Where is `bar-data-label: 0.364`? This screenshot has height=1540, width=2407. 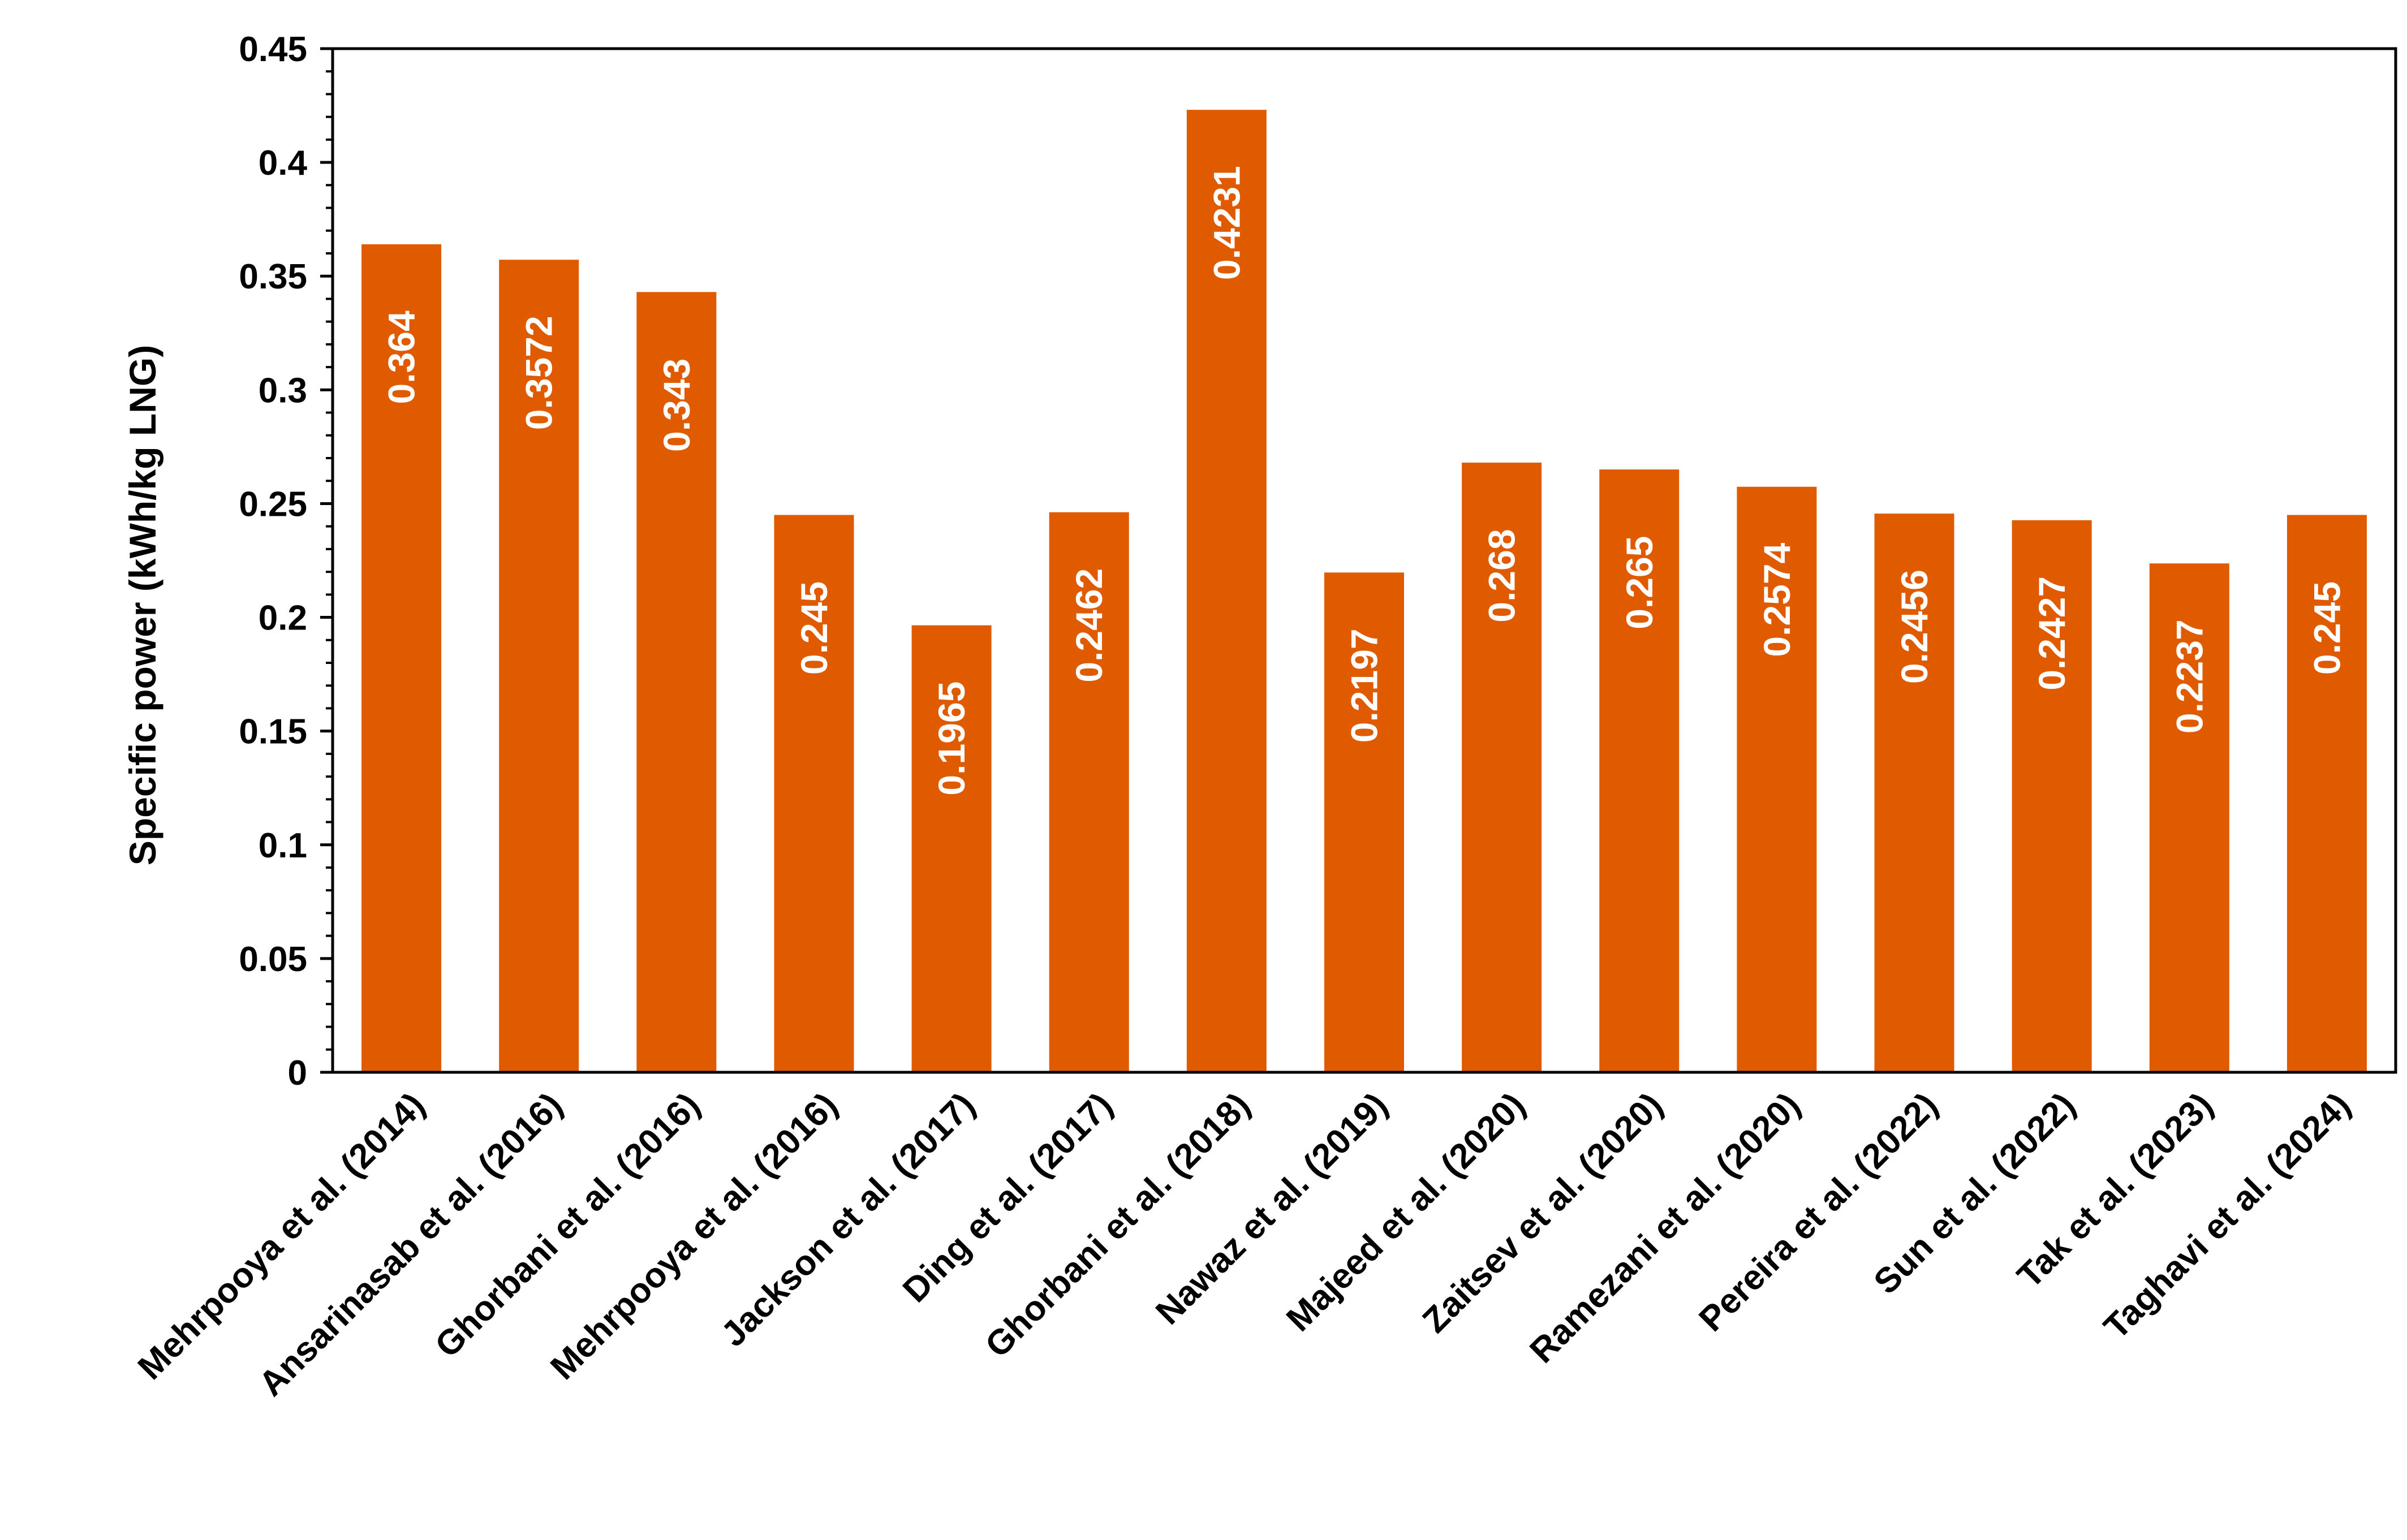
bar-data-label: 0.364 is located at coordinates (402, 357).